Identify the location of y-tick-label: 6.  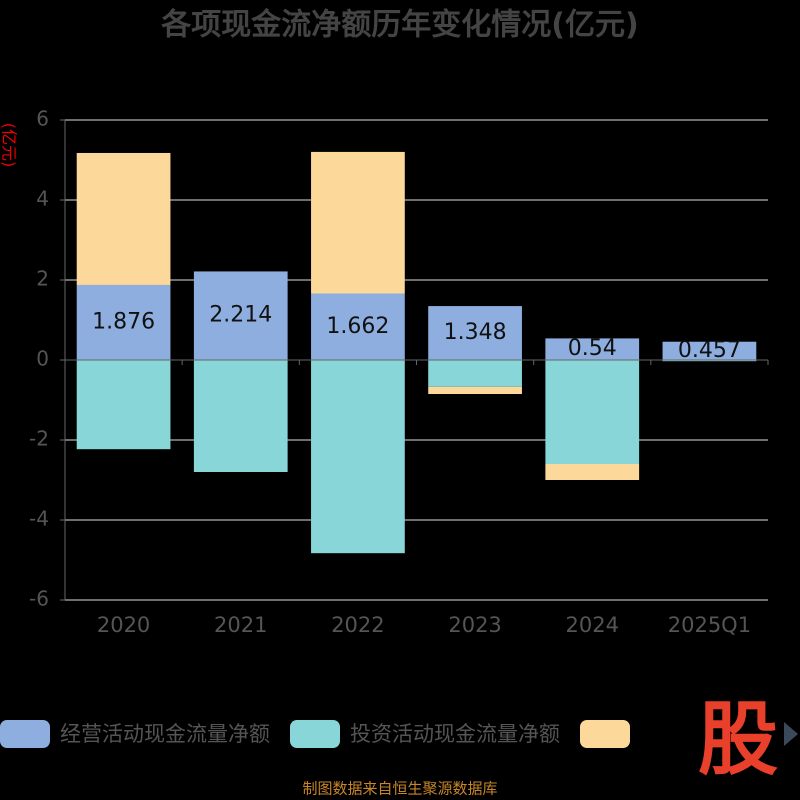
(42, 119).